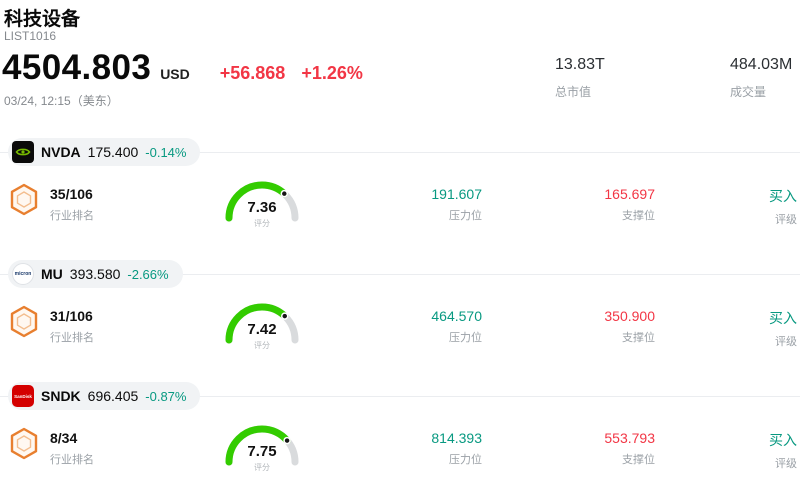  I want to click on market-cap-stat: 13.83T 总市值, so click(580, 78).